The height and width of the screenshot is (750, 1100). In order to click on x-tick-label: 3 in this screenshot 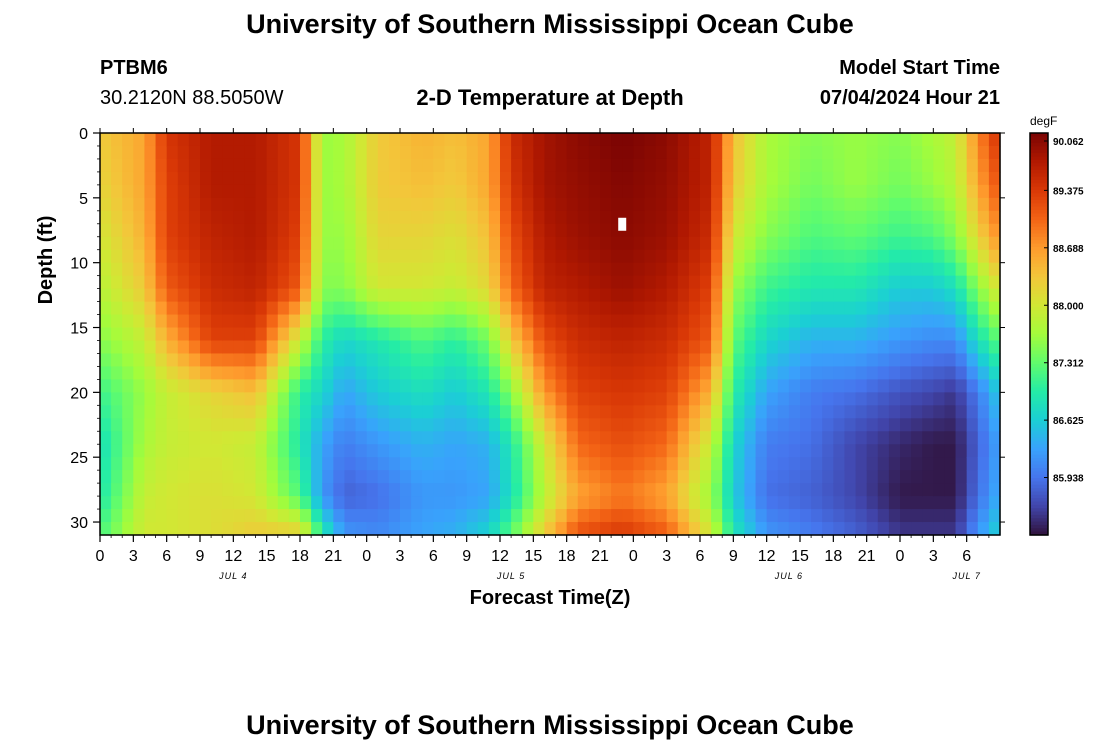, I will do `click(933, 556)`.